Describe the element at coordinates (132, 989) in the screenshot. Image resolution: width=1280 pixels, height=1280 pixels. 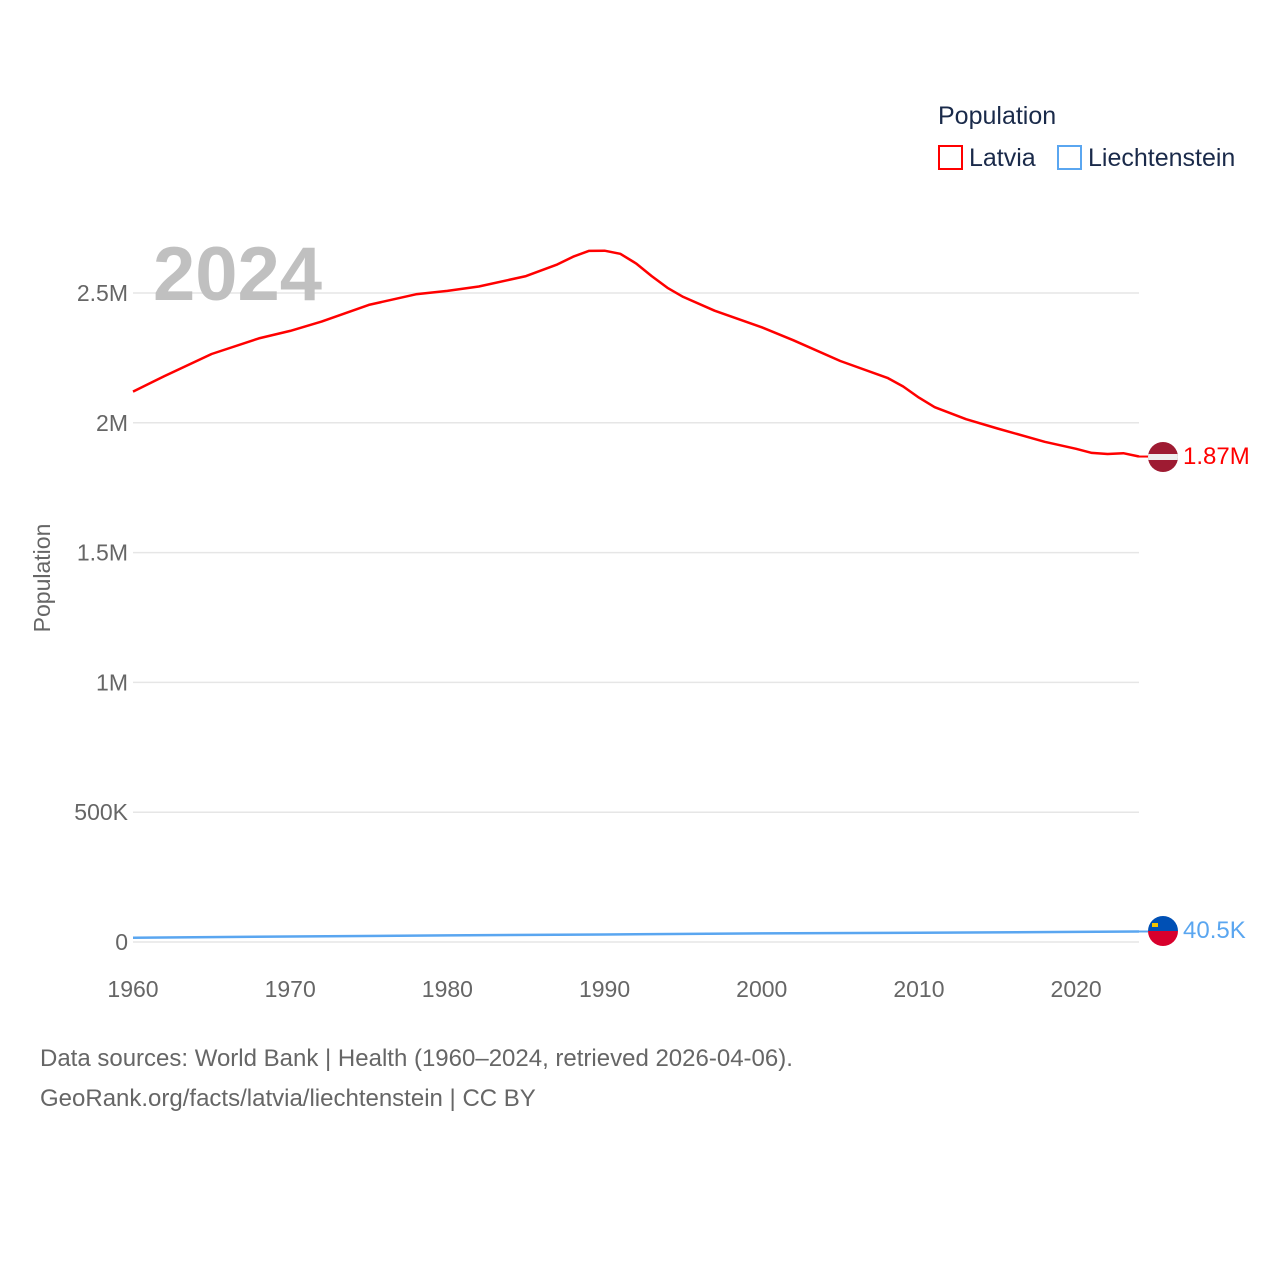
I see `x-tick-label: 1960` at that location.